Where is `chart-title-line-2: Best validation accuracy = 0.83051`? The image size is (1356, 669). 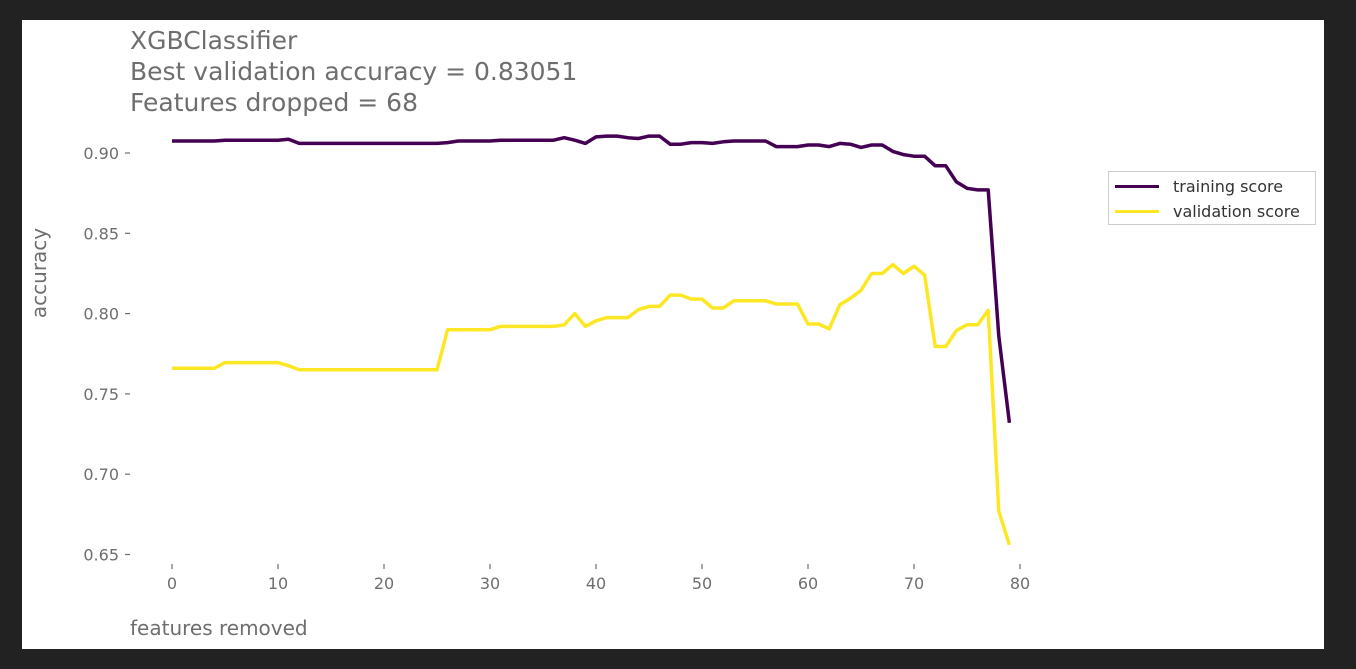 chart-title-line-2: Best validation accuracy = 0.83051 is located at coordinates (354, 71).